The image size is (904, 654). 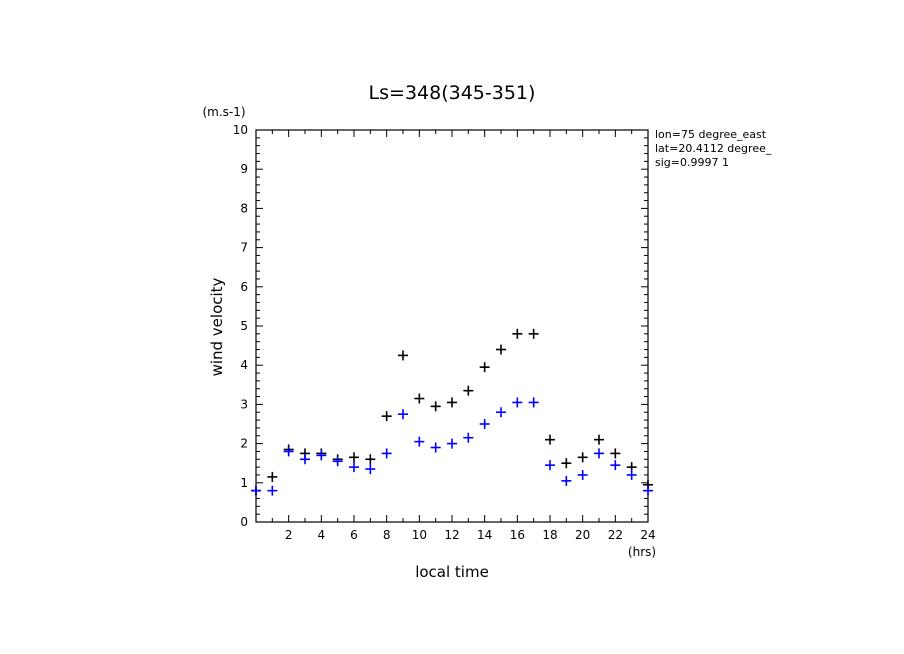 I want to click on y-tick-label: 3, so click(x=244, y=404).